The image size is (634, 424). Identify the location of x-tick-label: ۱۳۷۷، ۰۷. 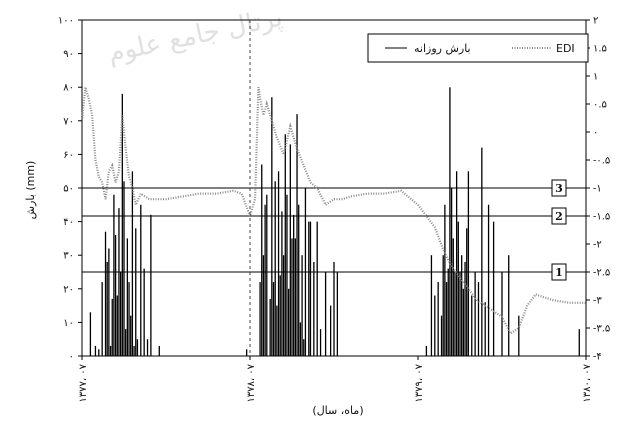
(83, 382).